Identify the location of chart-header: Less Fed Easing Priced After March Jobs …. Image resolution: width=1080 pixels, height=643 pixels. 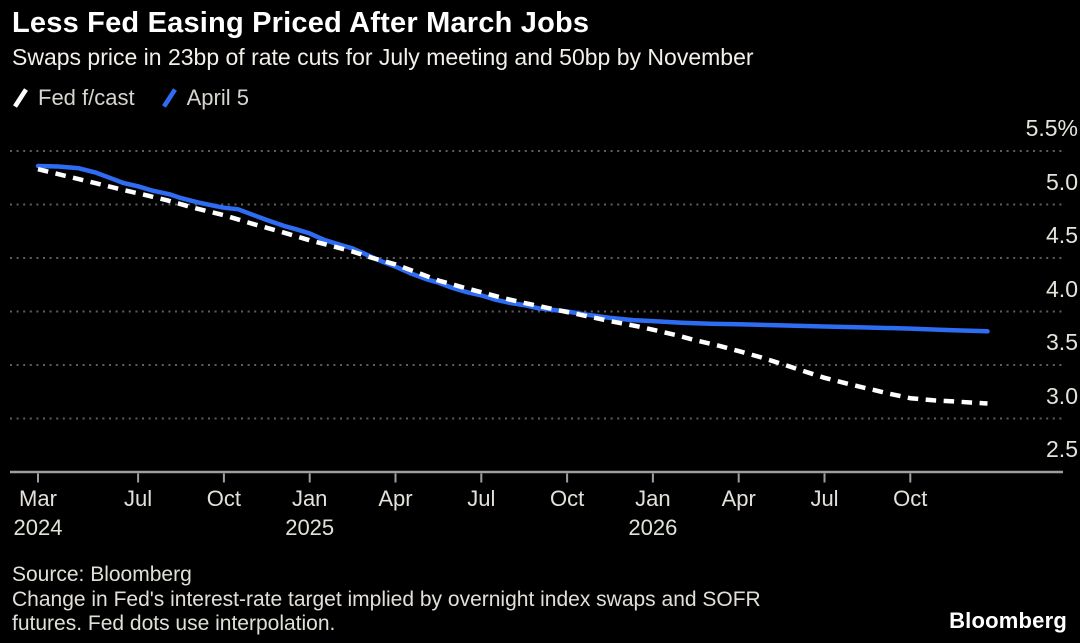
(540, 35).